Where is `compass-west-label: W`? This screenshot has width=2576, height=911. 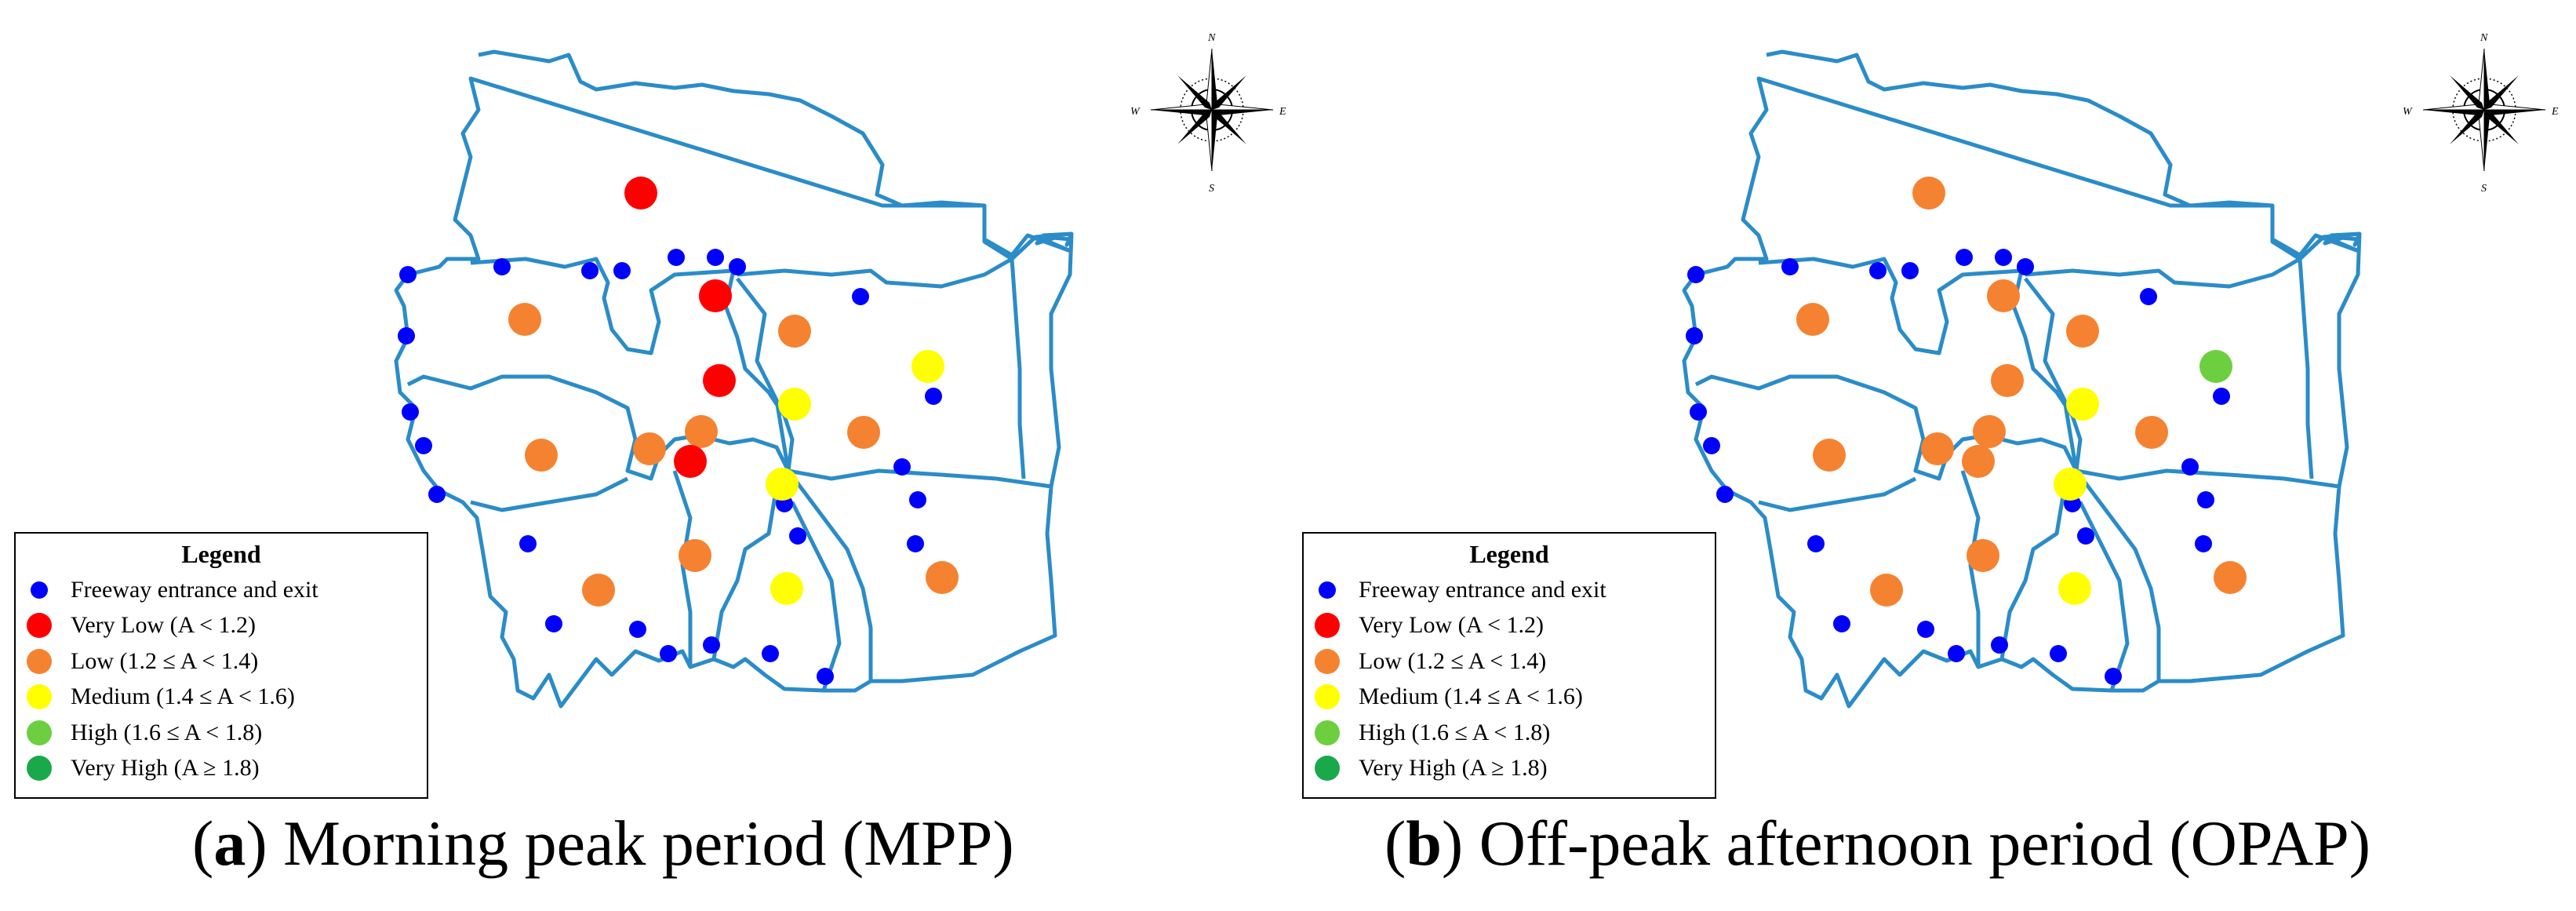
compass-west-label: W is located at coordinates (2408, 112).